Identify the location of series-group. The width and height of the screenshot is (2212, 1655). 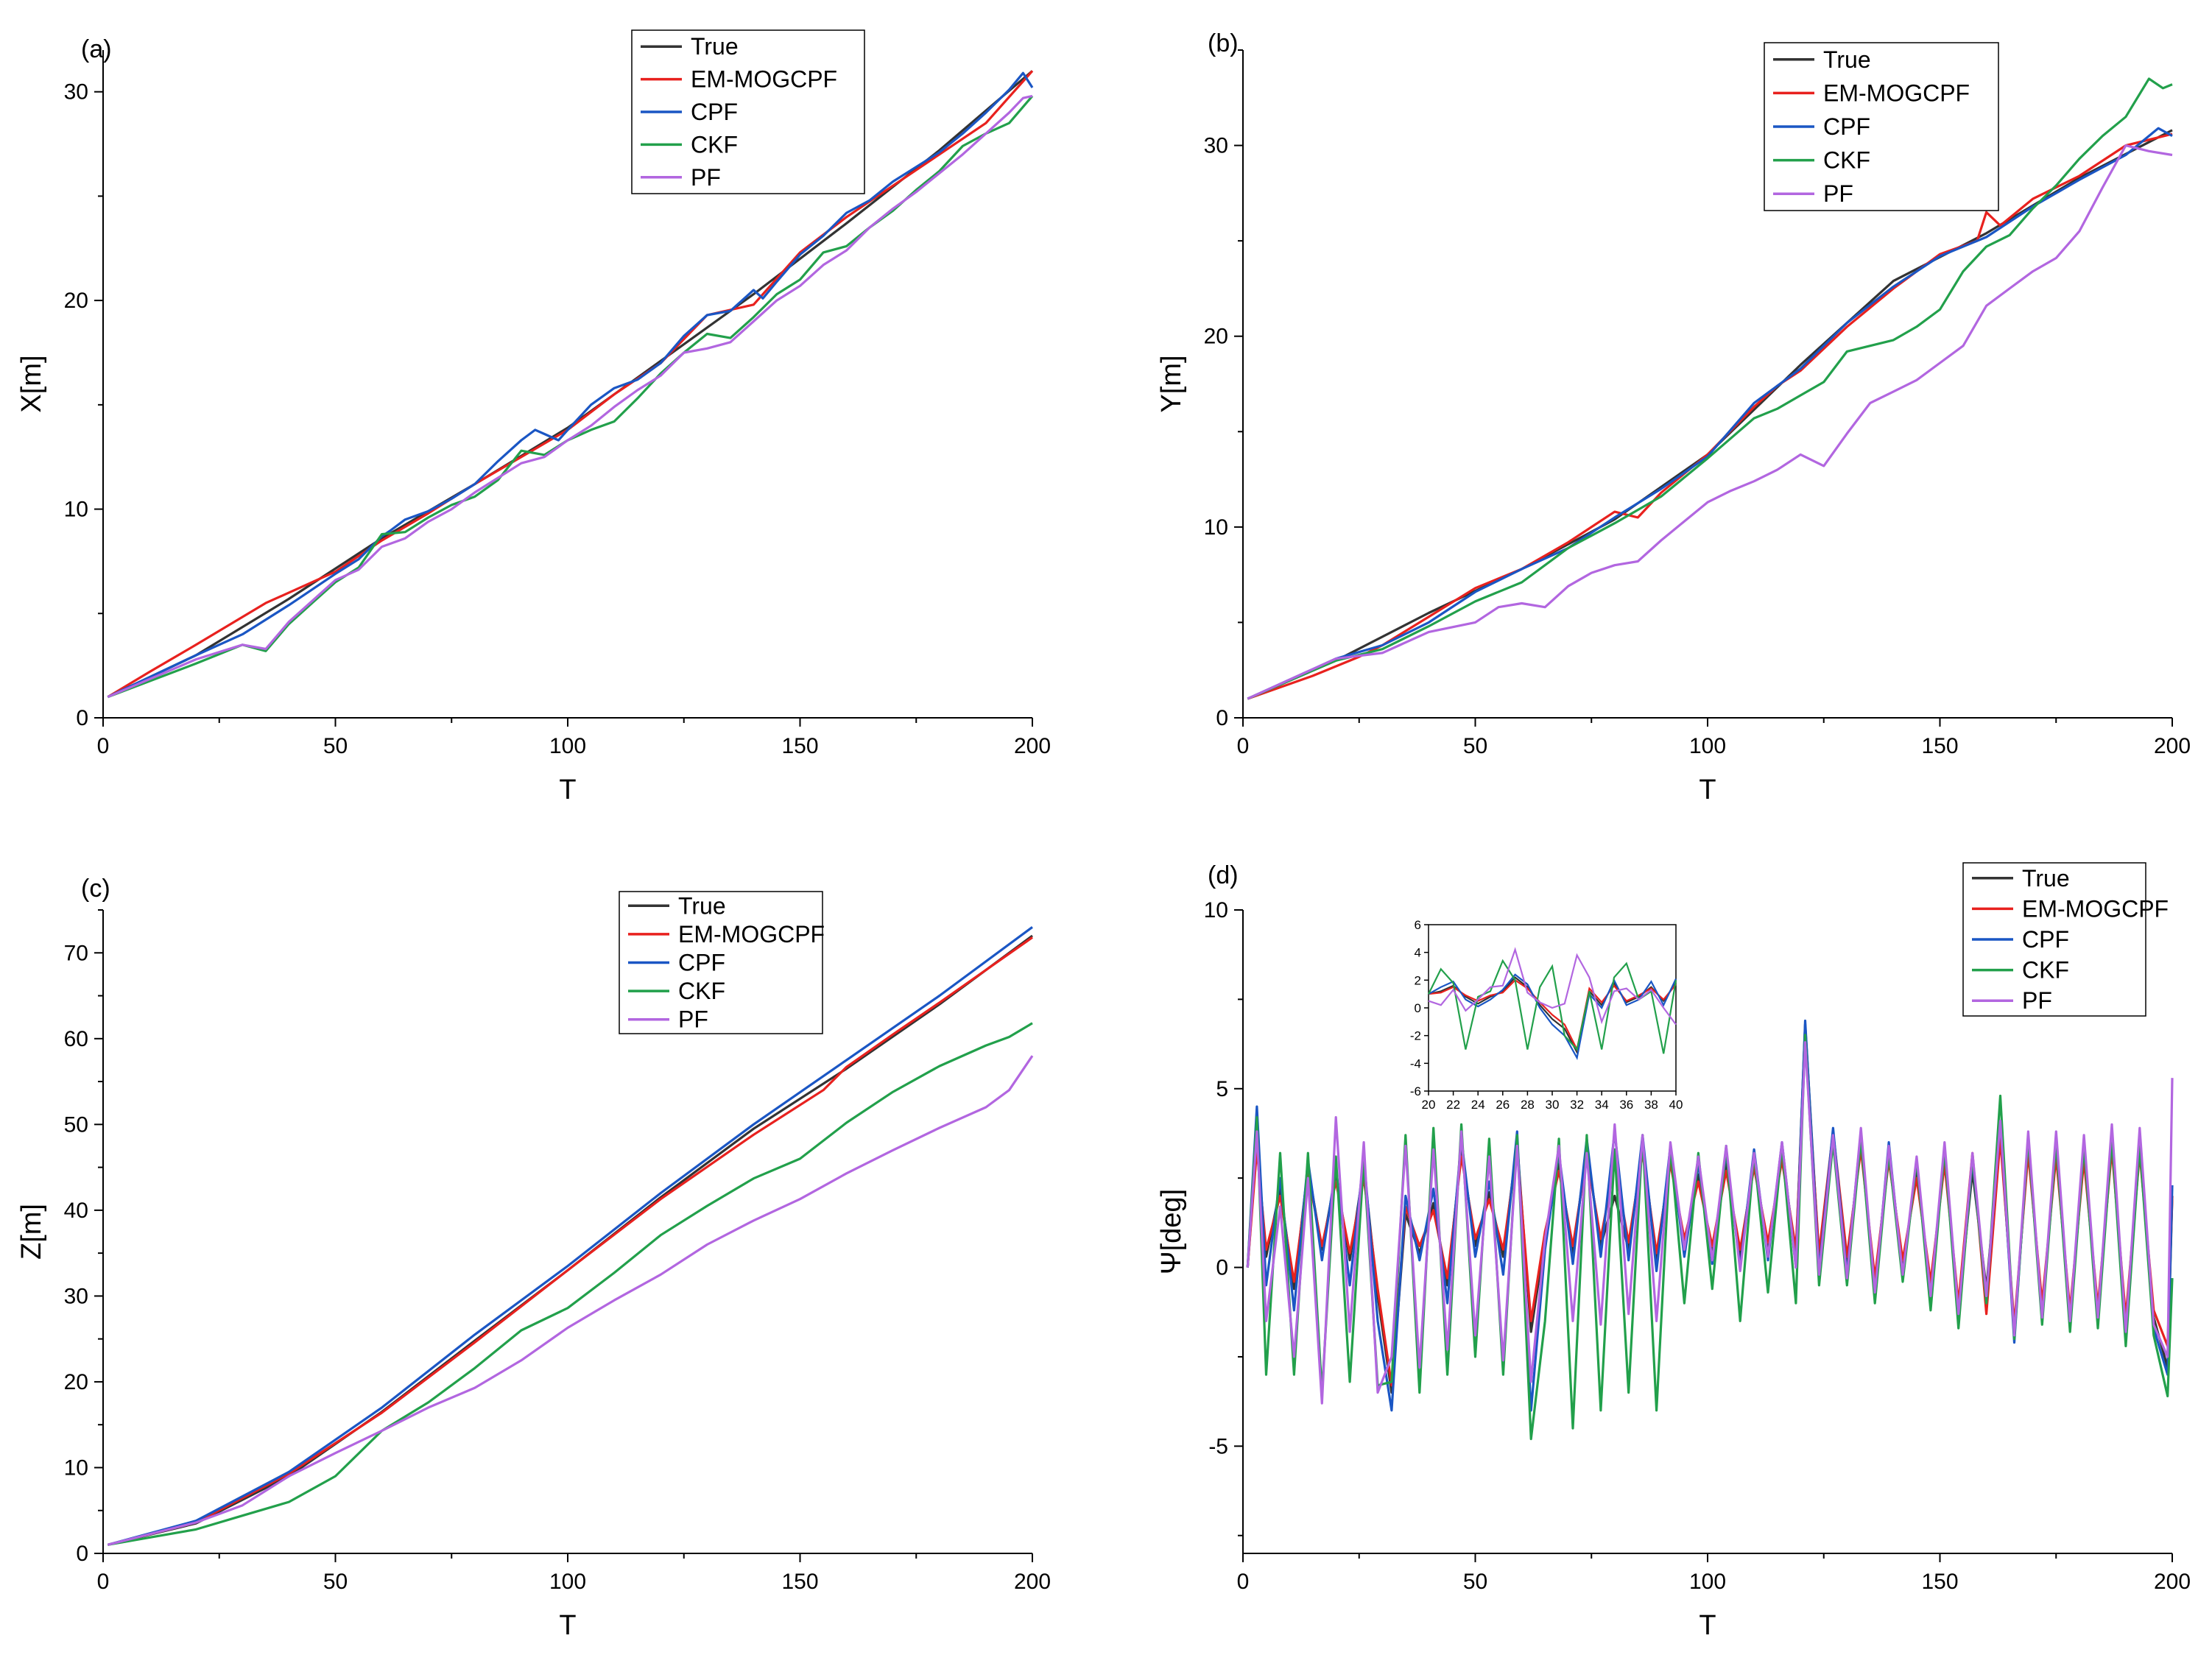
(1710, 1230).